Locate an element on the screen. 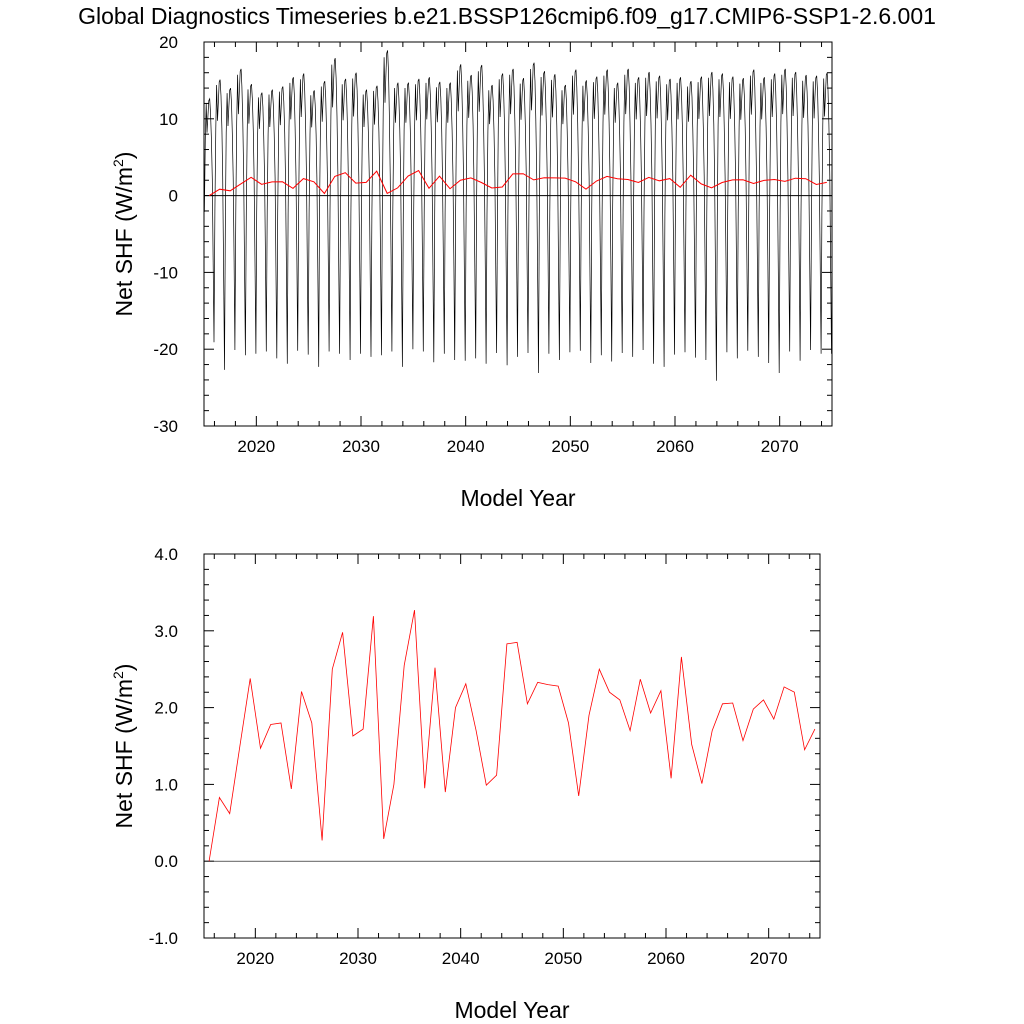 The image size is (1024, 1024). y-tick-label: -30 is located at coordinates (165, 426).